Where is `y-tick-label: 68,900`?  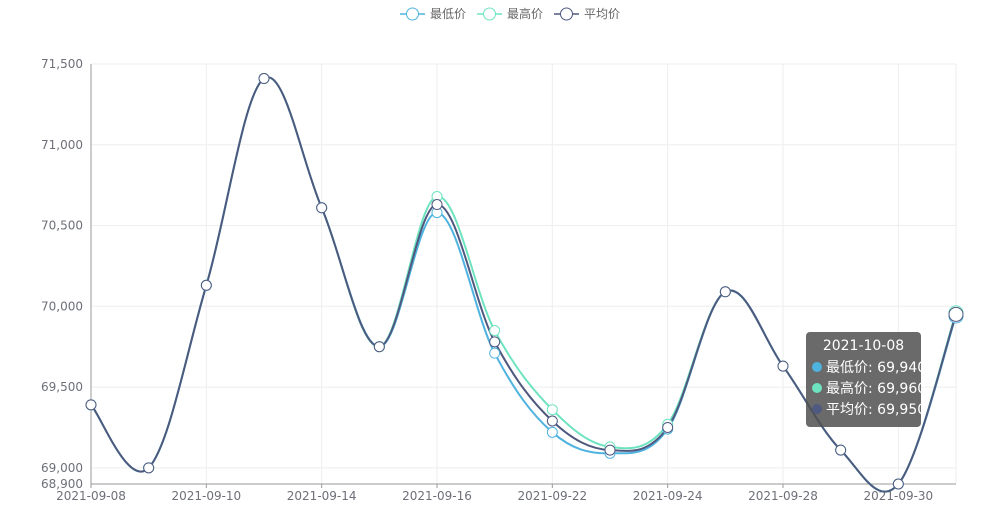
y-tick-label: 68,900 is located at coordinates (62, 484).